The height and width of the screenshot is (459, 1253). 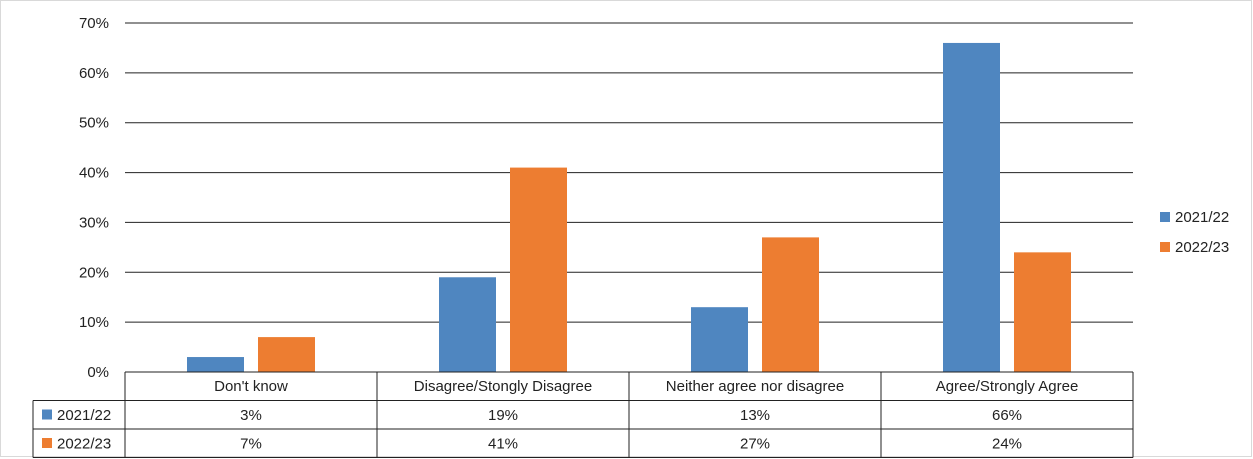 I want to click on y-tick-label: 40%, so click(x=94, y=173).